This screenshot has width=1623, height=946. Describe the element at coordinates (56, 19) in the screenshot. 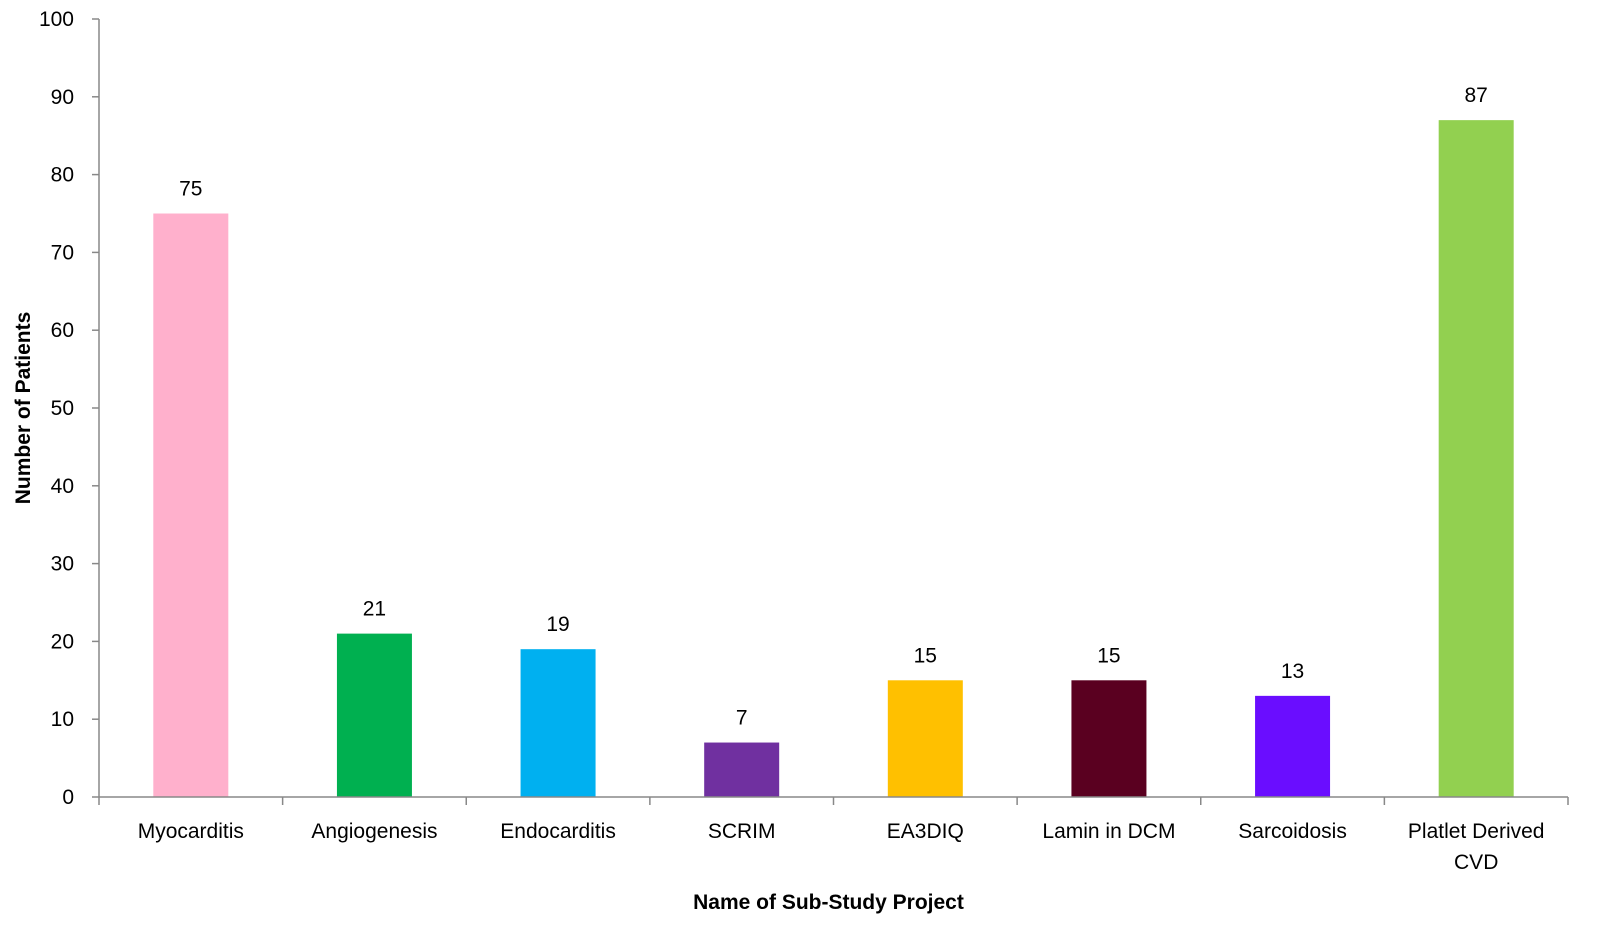

I see `y-tick-label: 100` at that location.